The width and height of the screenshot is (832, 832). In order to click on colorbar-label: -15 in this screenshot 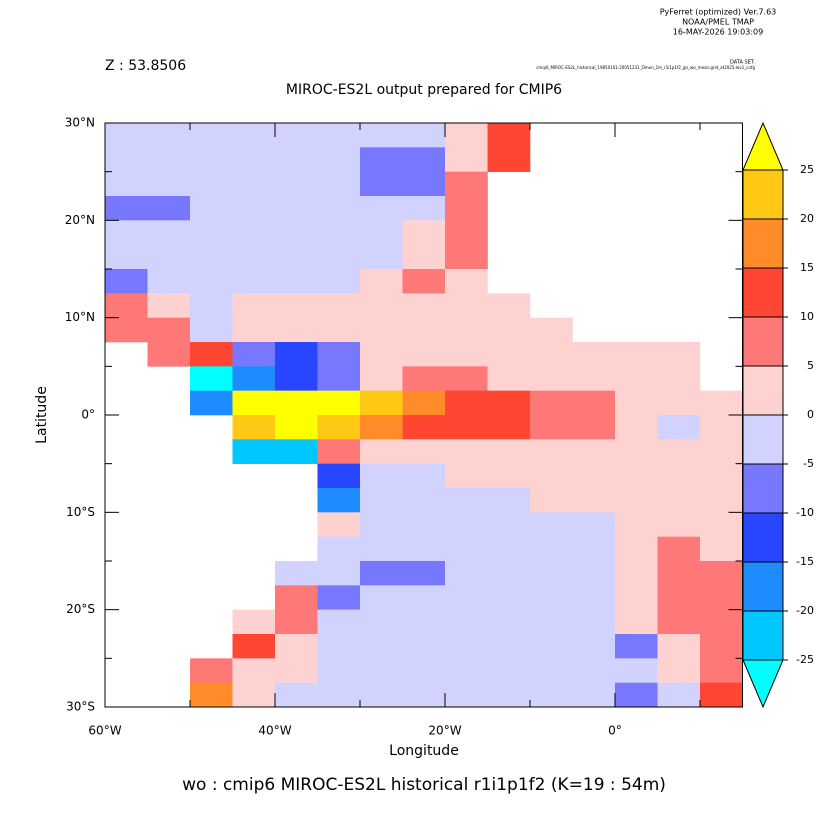, I will do `click(805, 561)`.